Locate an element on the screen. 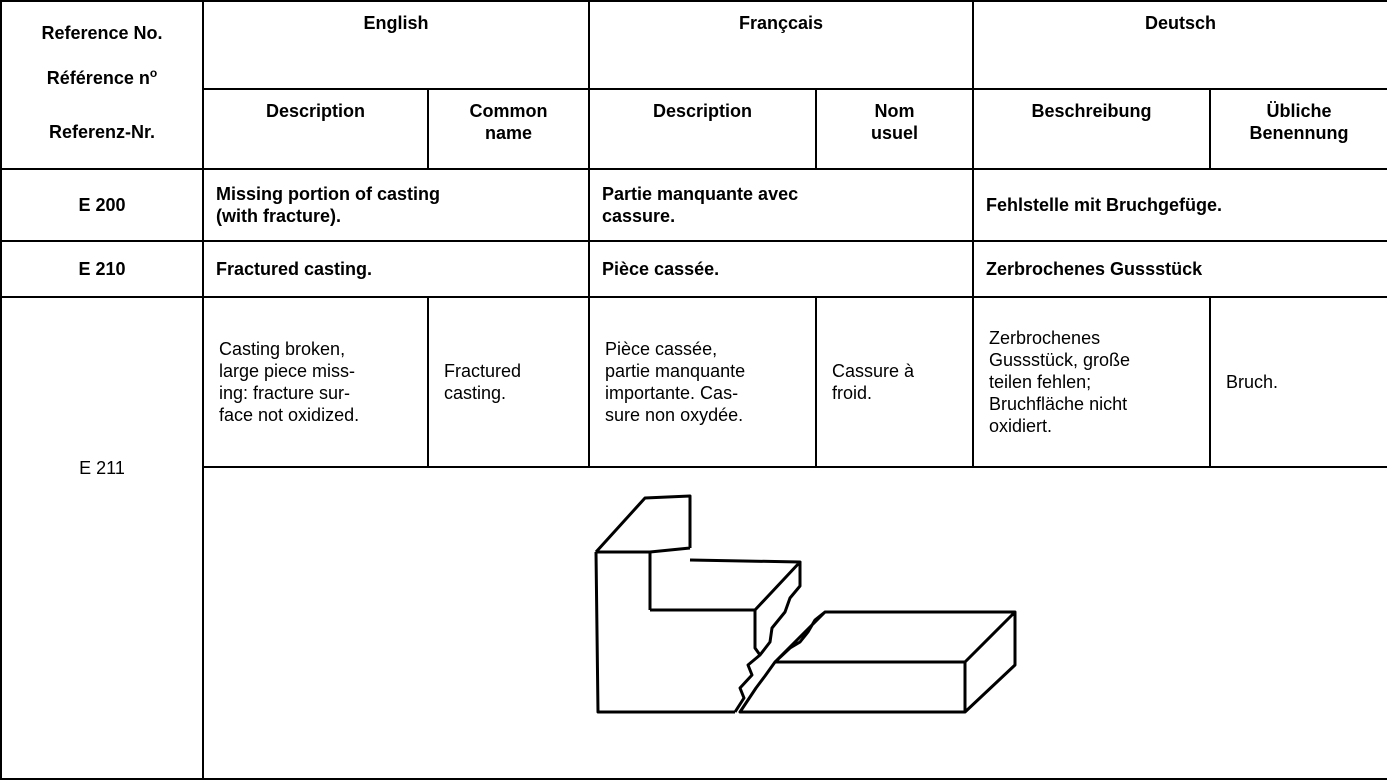 The image size is (1387, 780). reference-cell: E 211 is located at coordinates (102, 538).